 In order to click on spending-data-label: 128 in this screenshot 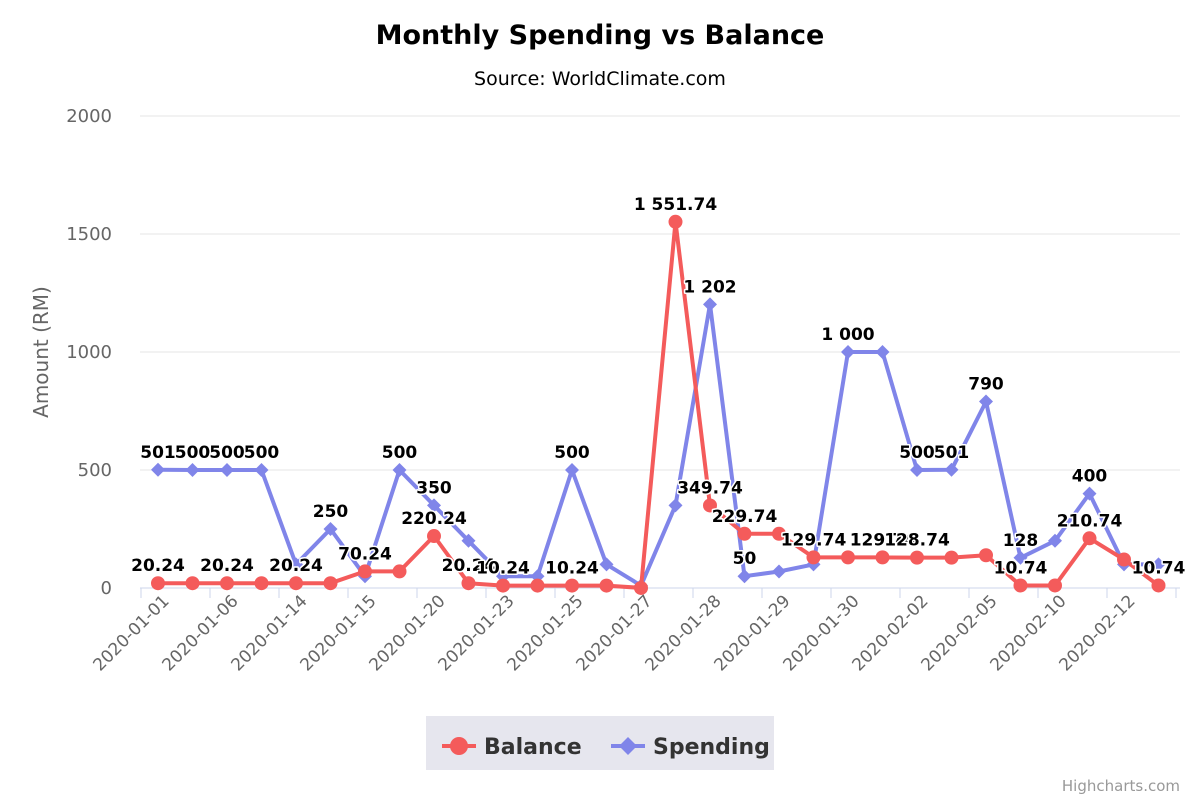, I will do `click(1021, 541)`.